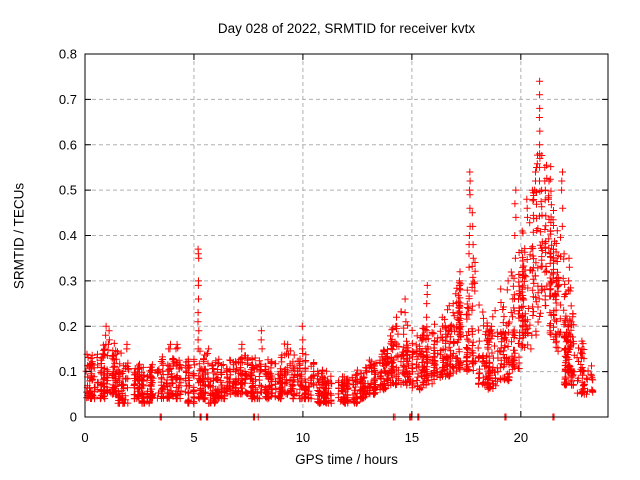  Describe the element at coordinates (68, 144) in the screenshot. I see `y-tick-label: 0.6` at that location.